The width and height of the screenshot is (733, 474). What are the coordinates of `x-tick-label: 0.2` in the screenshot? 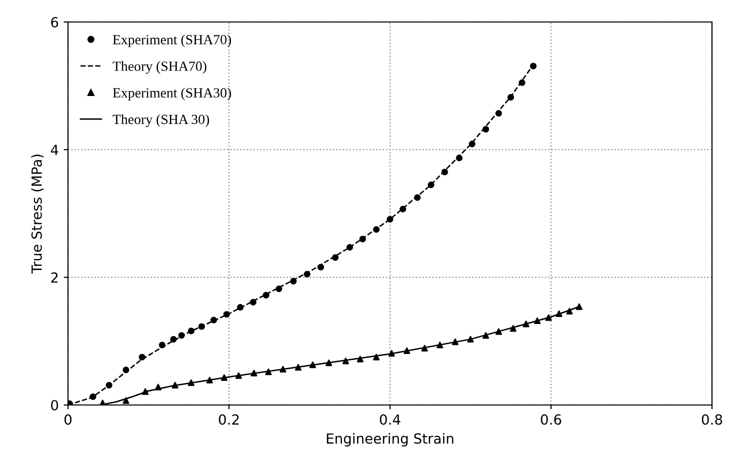 It's located at (228, 419).